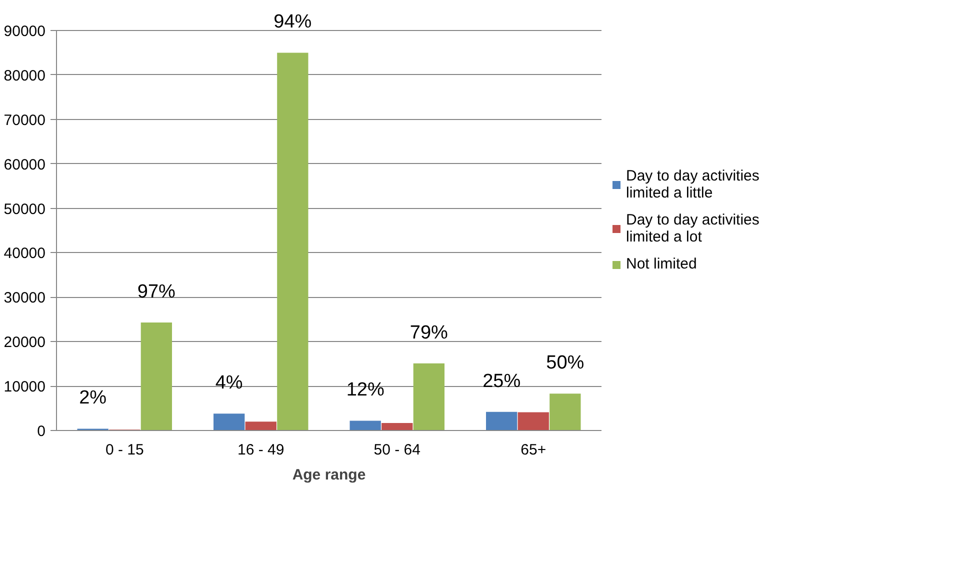  I want to click on legend-label: Not limited, so click(661, 264).